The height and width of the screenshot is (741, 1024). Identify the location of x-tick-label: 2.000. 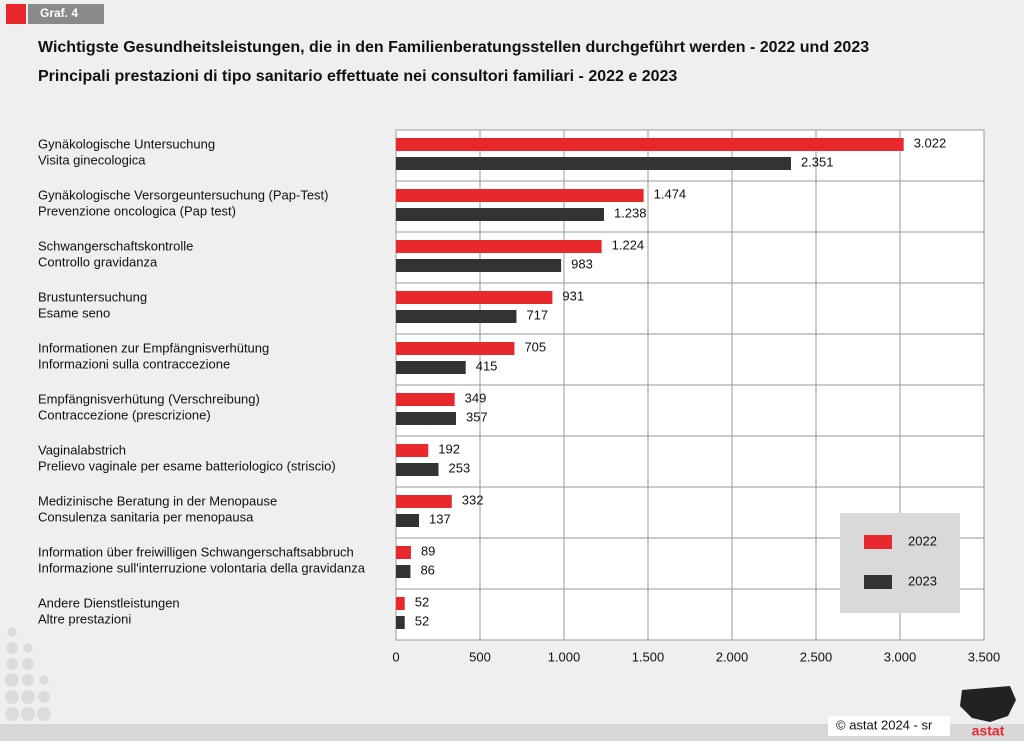
(732, 656).